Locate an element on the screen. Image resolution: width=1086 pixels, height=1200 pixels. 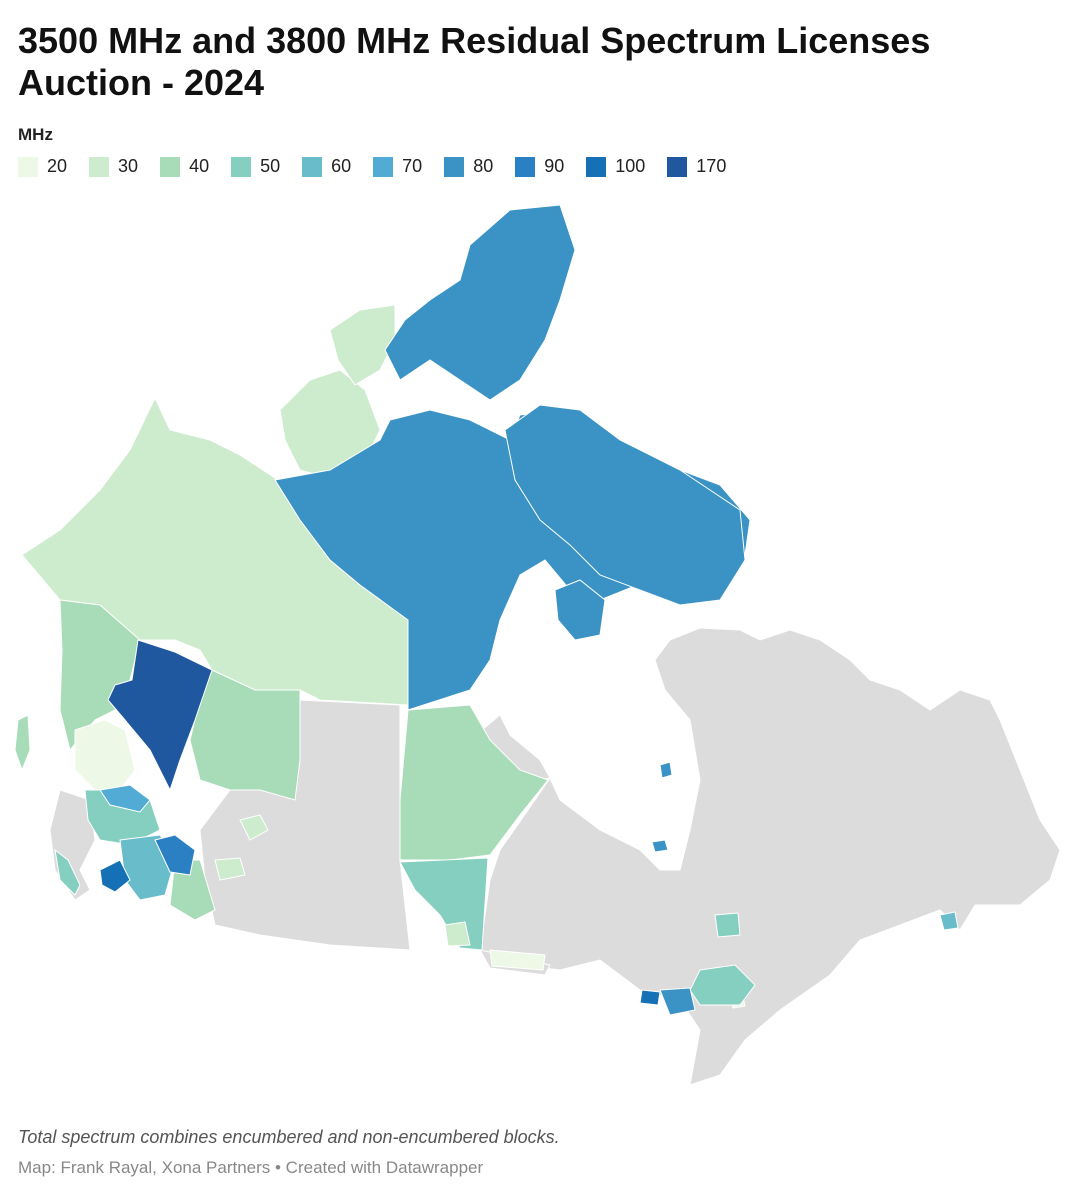
legend-label: 80 is located at coordinates (483, 166).